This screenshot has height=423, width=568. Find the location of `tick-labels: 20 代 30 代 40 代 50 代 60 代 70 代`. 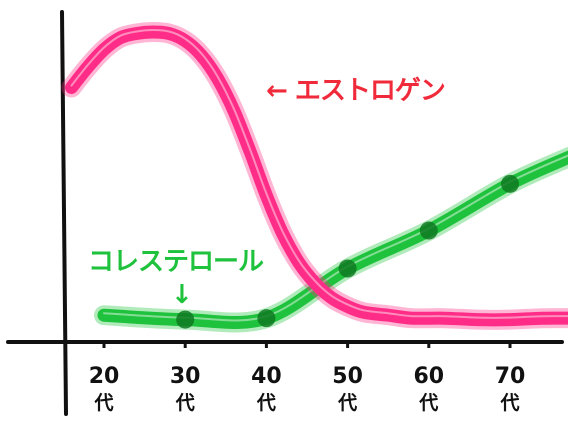

tick-labels: 20 代 30 代 40 代 50 代 60 代 70 代 is located at coordinates (307, 377).